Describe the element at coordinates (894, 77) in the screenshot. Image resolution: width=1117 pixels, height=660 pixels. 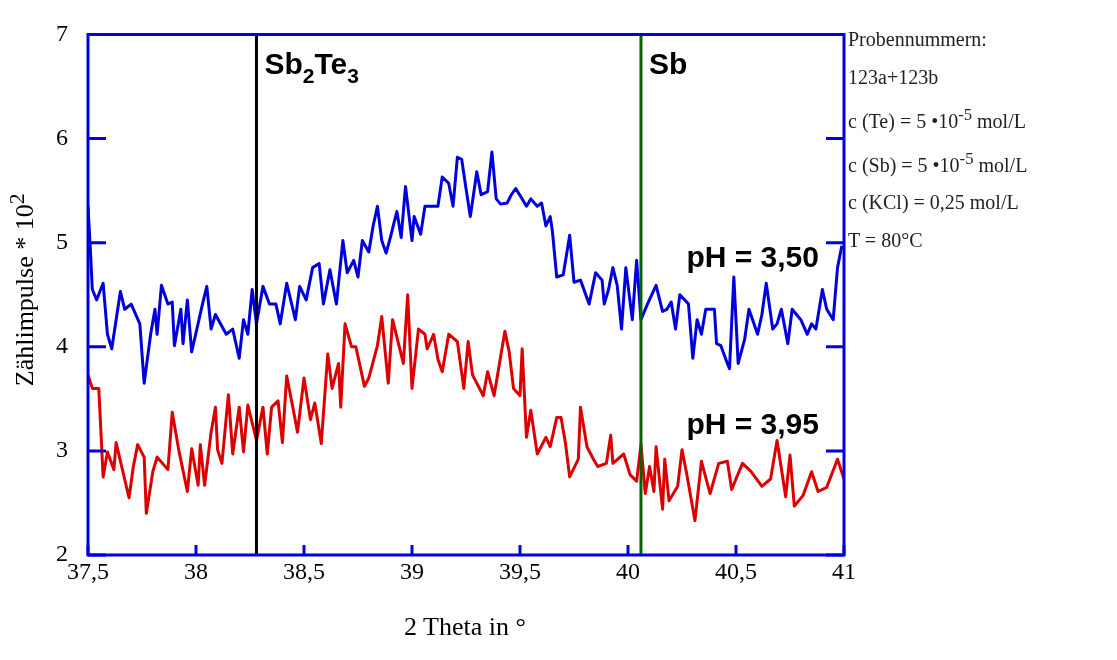
I see `text: 123a+123b` at that location.